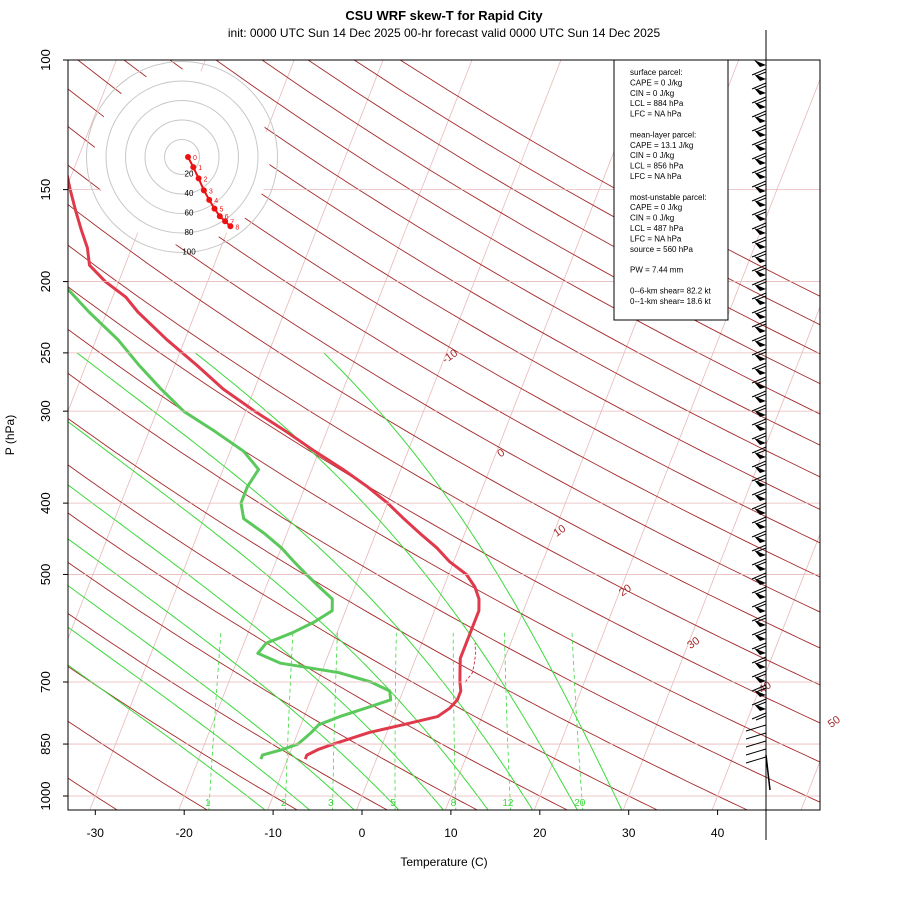  What do you see at coordinates (189, 213) in the screenshot?
I see `hodograph-ring-label: 60` at bounding box center [189, 213].